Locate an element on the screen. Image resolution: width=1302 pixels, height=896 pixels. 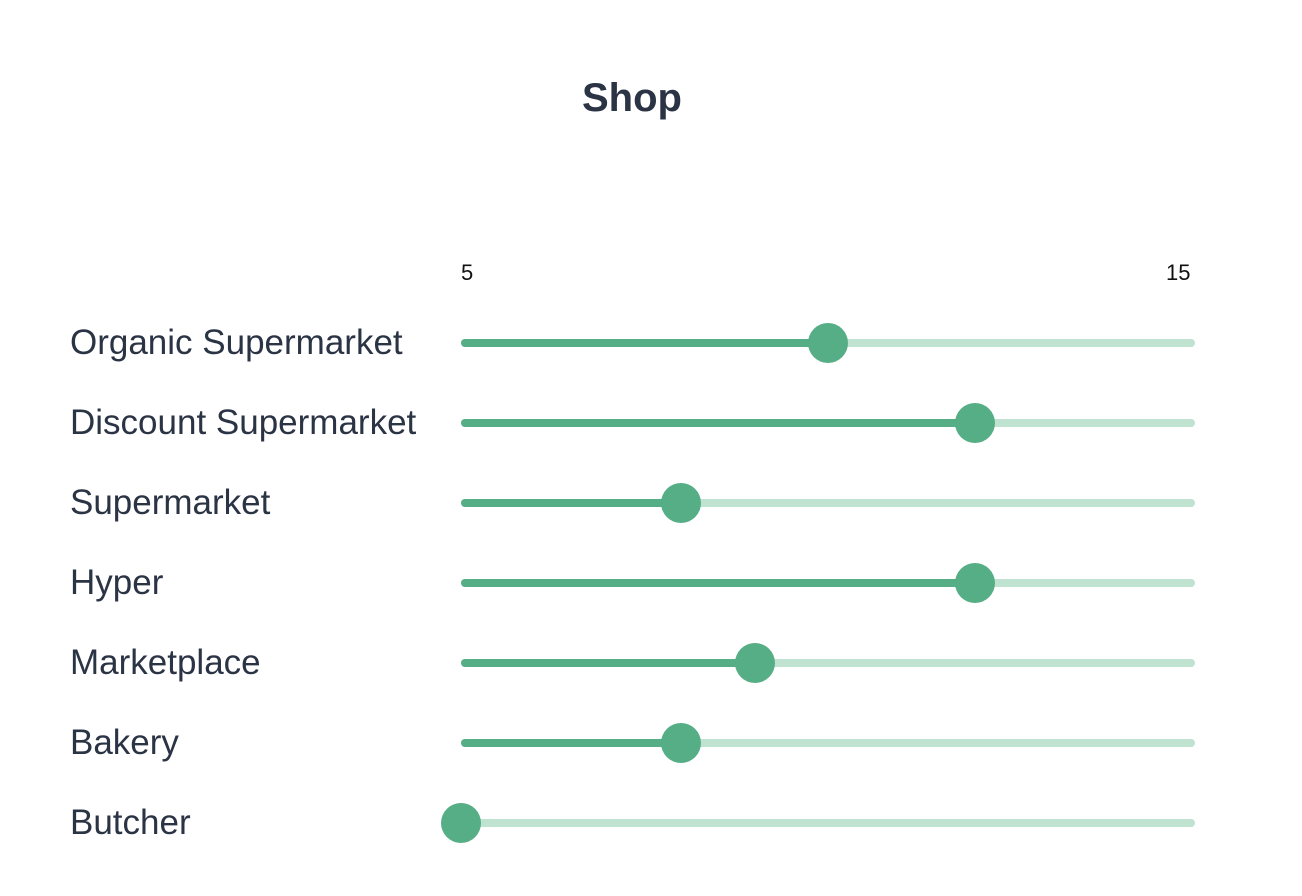
slider-row: Bakery is located at coordinates (651, 743).